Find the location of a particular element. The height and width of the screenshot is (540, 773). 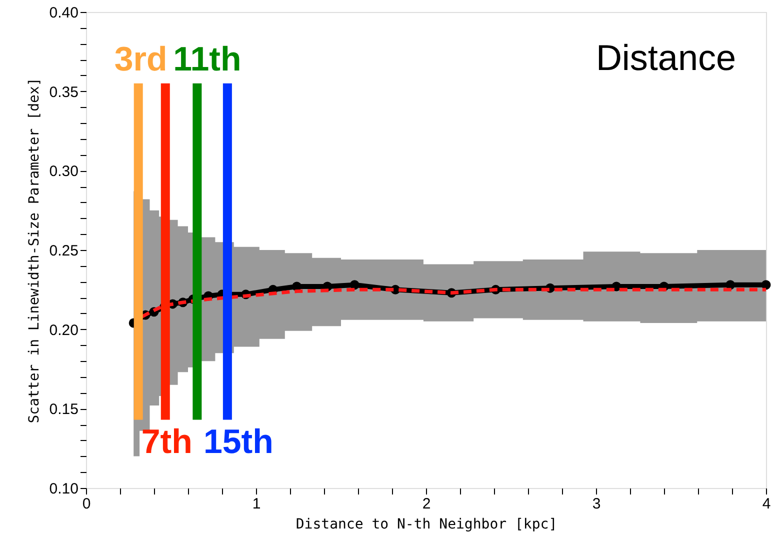

x-tick-label: 3 is located at coordinates (596, 504).